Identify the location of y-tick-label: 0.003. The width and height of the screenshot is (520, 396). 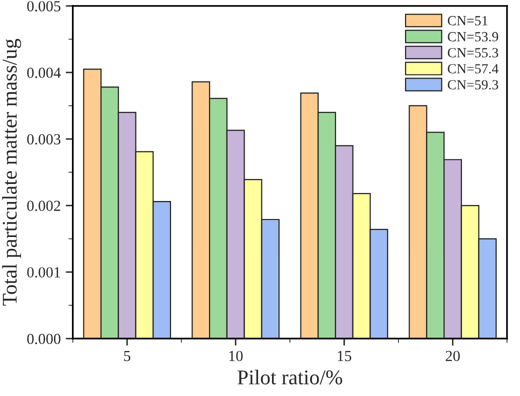
(43, 139).